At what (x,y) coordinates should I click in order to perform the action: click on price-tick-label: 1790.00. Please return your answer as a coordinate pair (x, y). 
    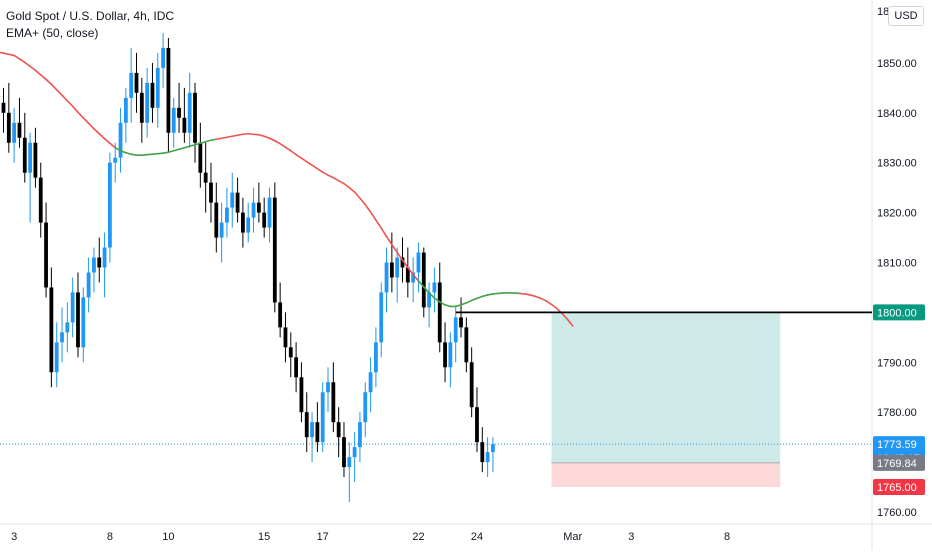
    Looking at the image, I should click on (897, 363).